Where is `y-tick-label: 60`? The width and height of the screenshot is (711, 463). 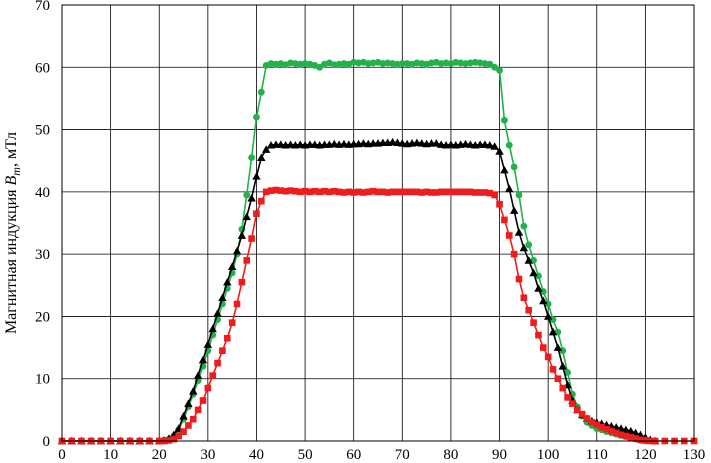 y-tick-label: 60 is located at coordinates (42, 68).